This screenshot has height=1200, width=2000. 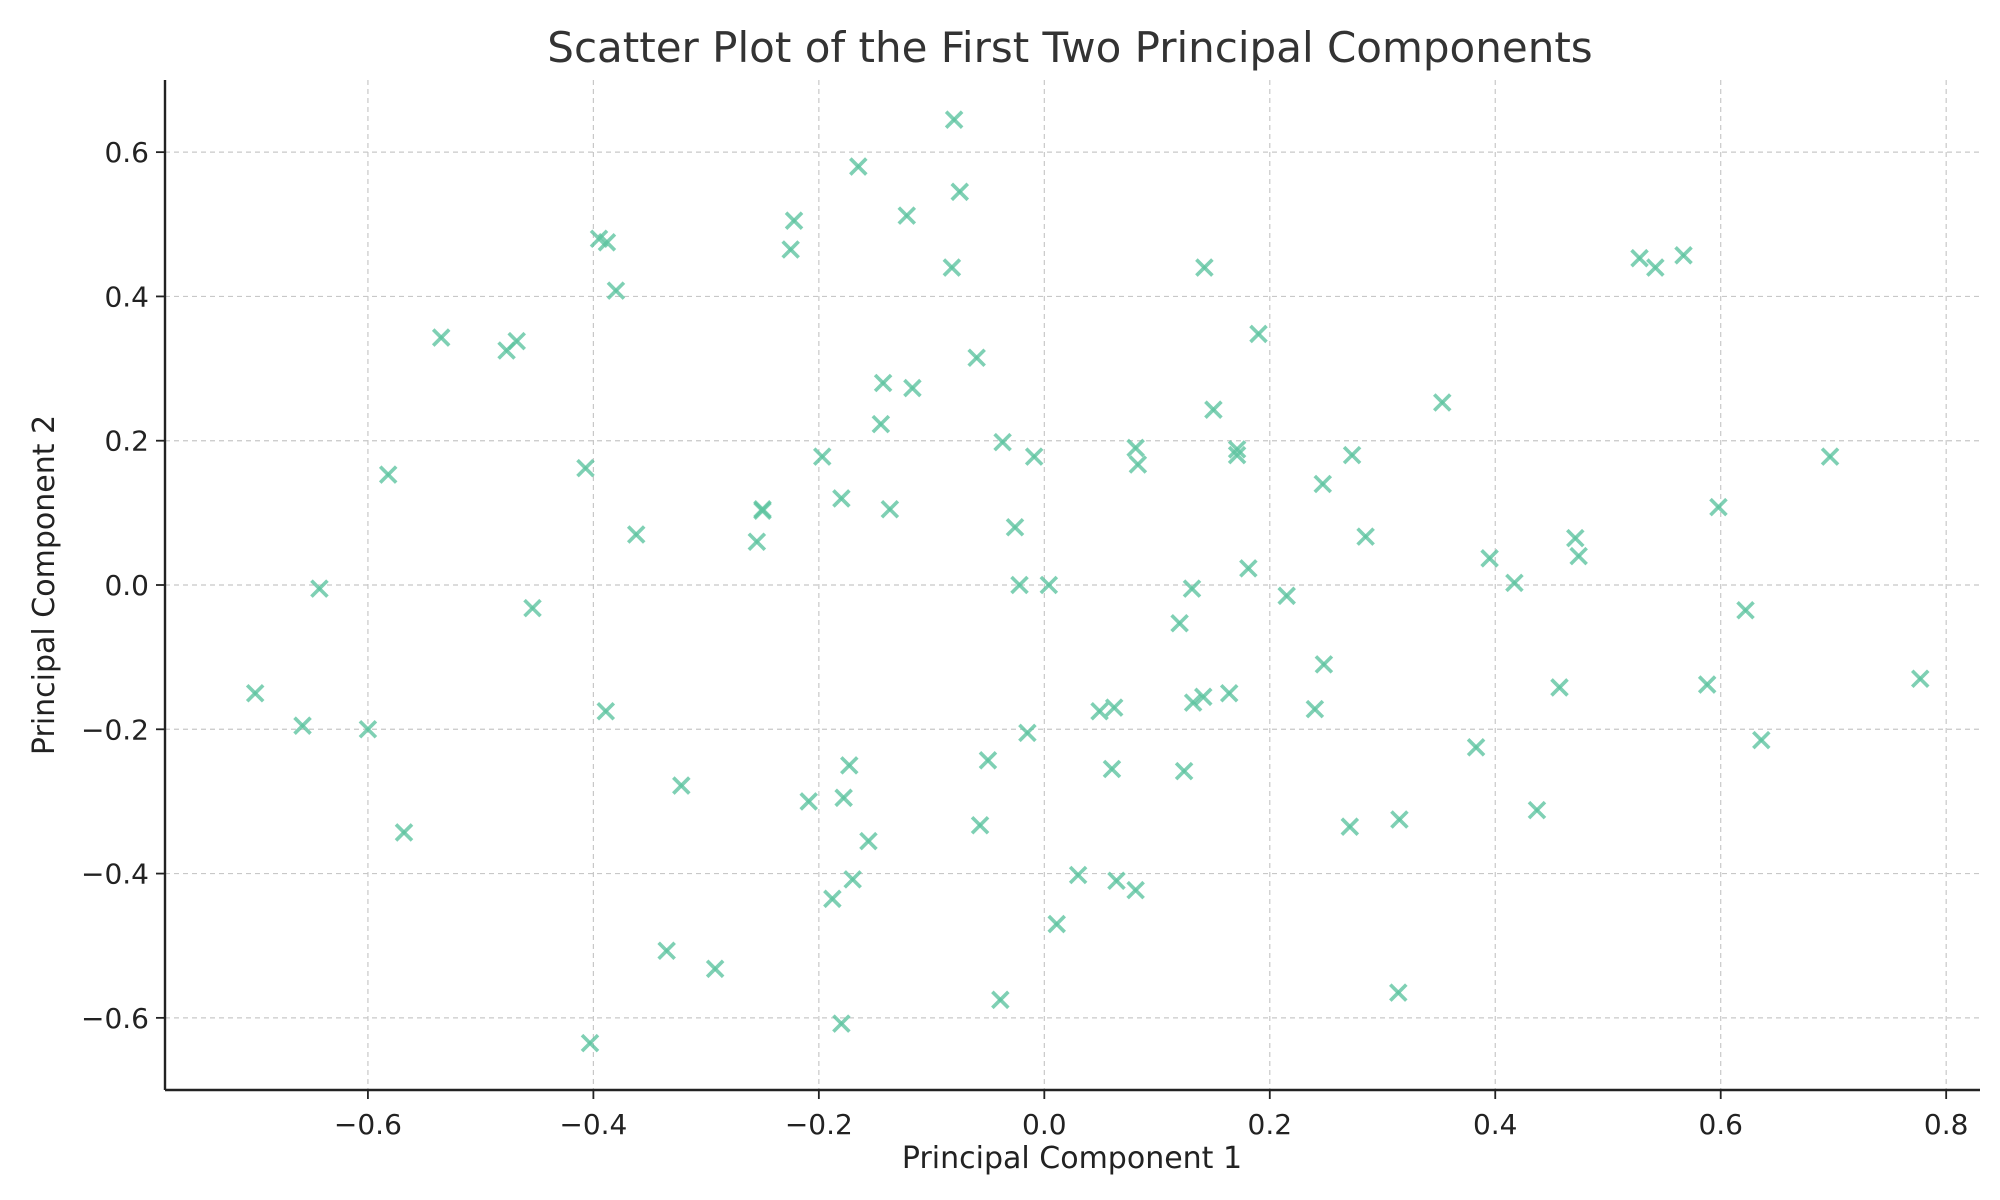 What do you see at coordinates (126, 296) in the screenshot?
I see `y-tick-label: 0.4` at bounding box center [126, 296].